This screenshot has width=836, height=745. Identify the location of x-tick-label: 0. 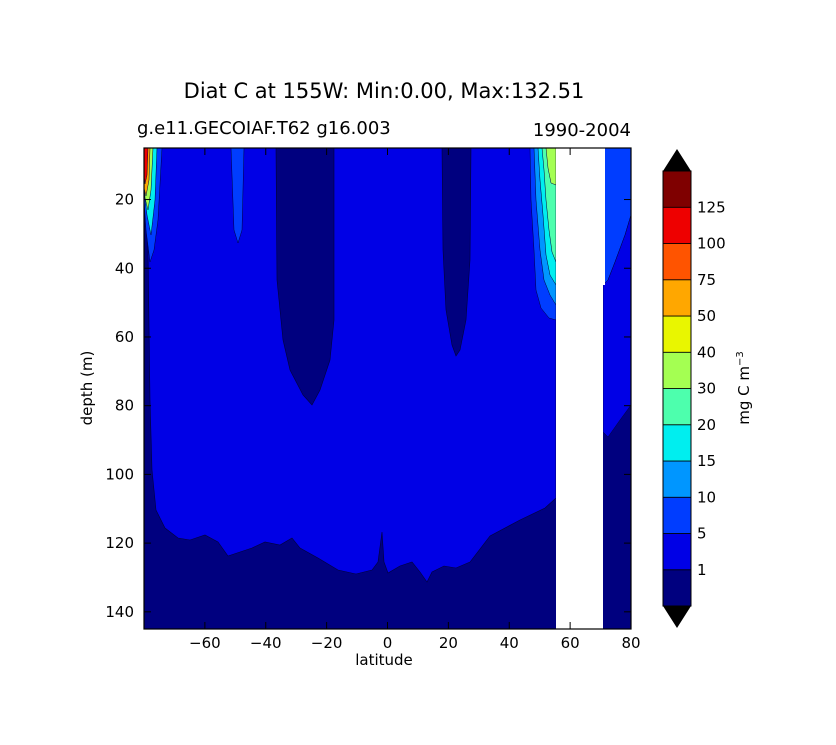
(388, 643).